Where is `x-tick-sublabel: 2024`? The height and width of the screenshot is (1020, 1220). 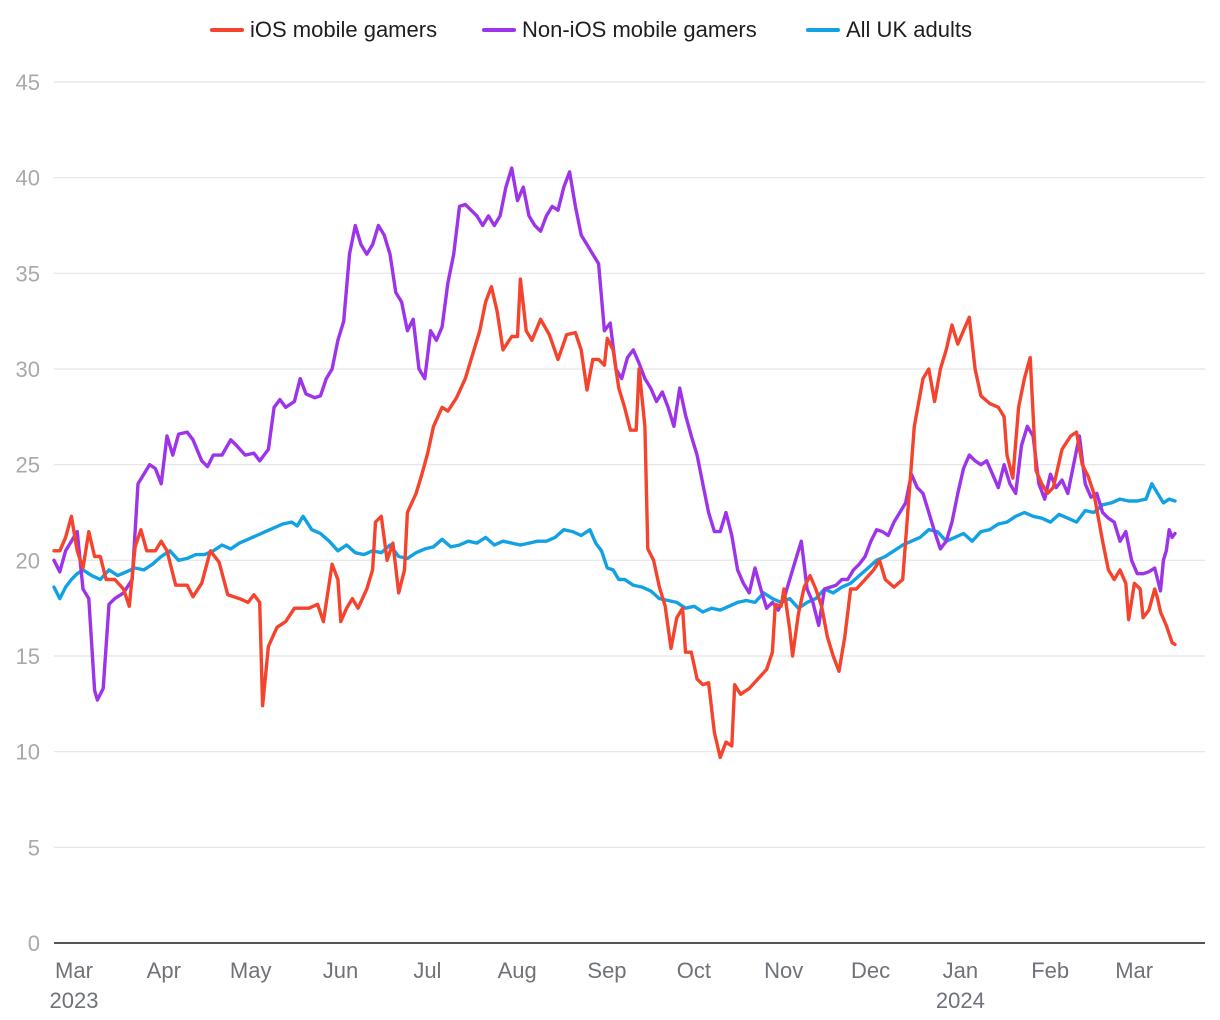
x-tick-sublabel: 2024 is located at coordinates (960, 1000).